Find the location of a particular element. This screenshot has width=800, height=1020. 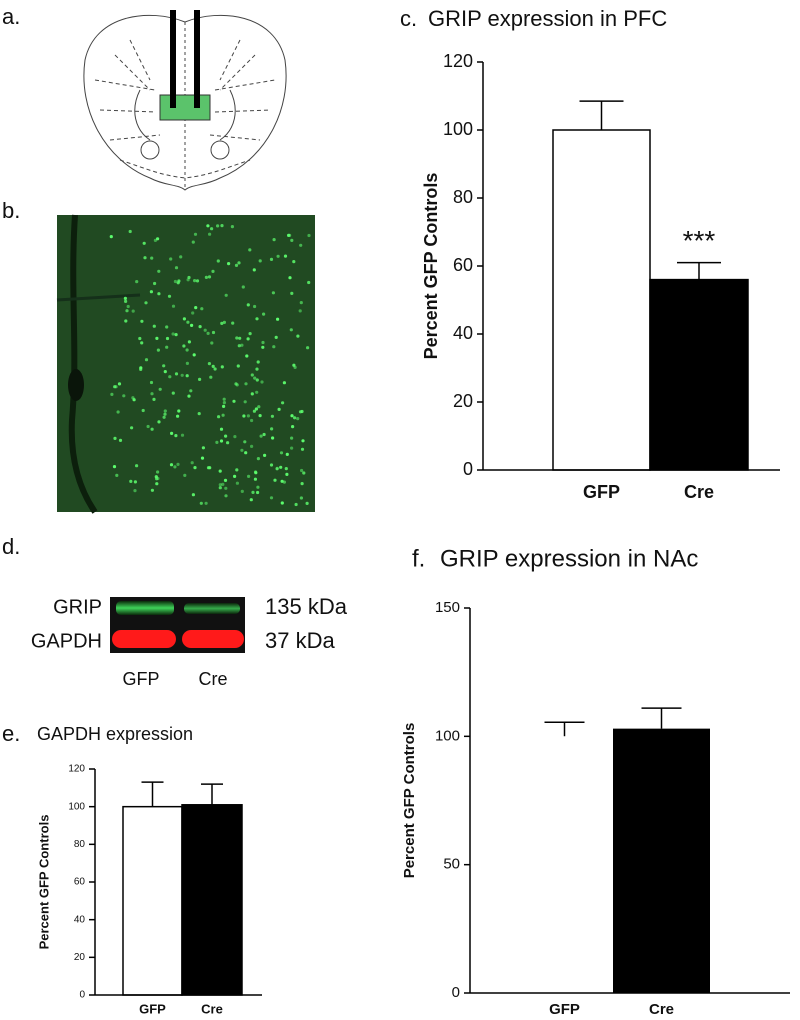

y-tick-label: 100 is located at coordinates (447, 735).